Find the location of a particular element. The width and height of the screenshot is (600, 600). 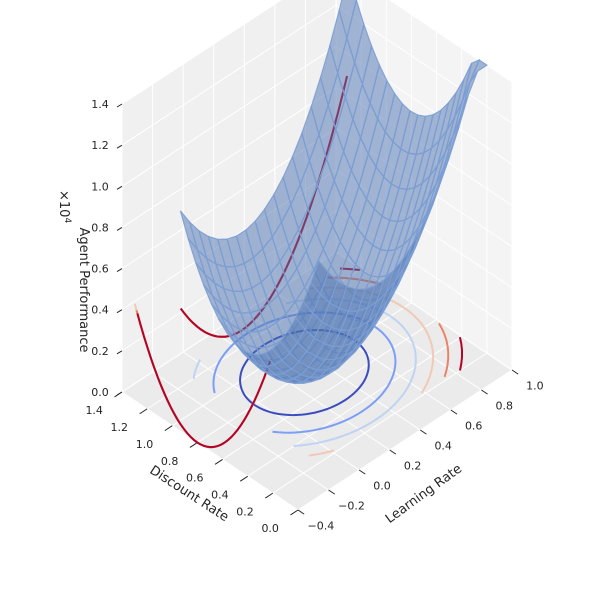

z-tick-label: 0.2 is located at coordinates (100, 351).